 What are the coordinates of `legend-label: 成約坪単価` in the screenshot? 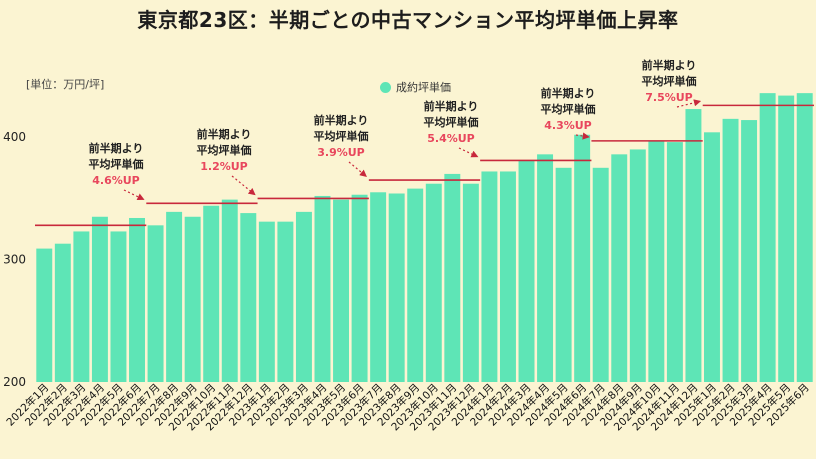 It's located at (423, 87).